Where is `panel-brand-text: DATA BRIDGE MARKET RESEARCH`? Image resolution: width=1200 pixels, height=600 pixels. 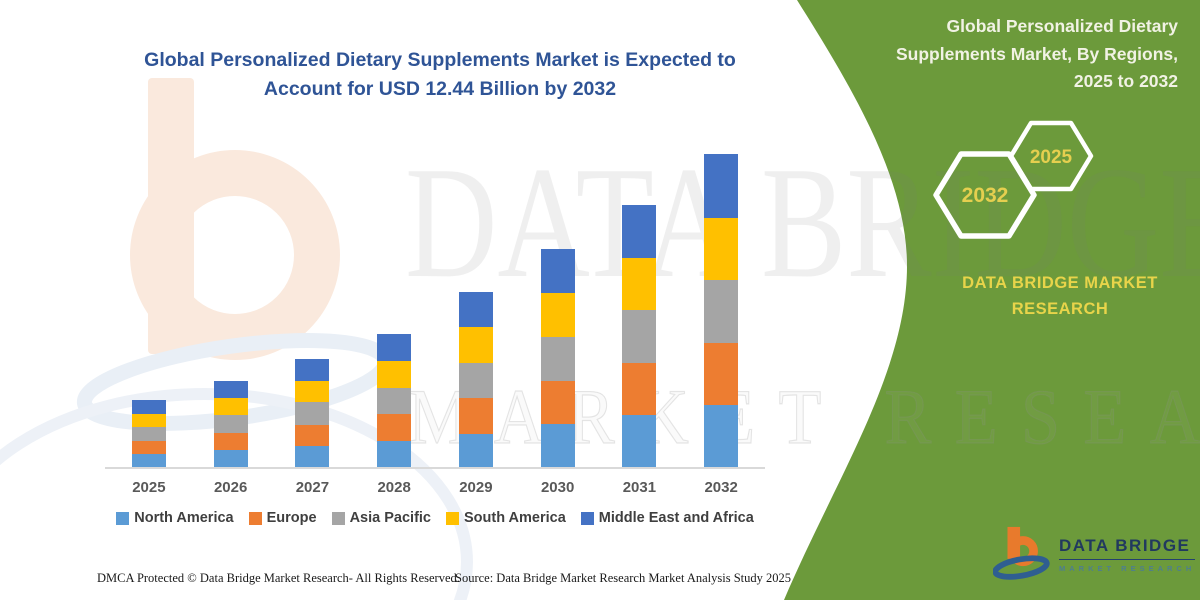
panel-brand-text: DATA BRIDGE MARKET RESEARCH is located at coordinates (1060, 296).